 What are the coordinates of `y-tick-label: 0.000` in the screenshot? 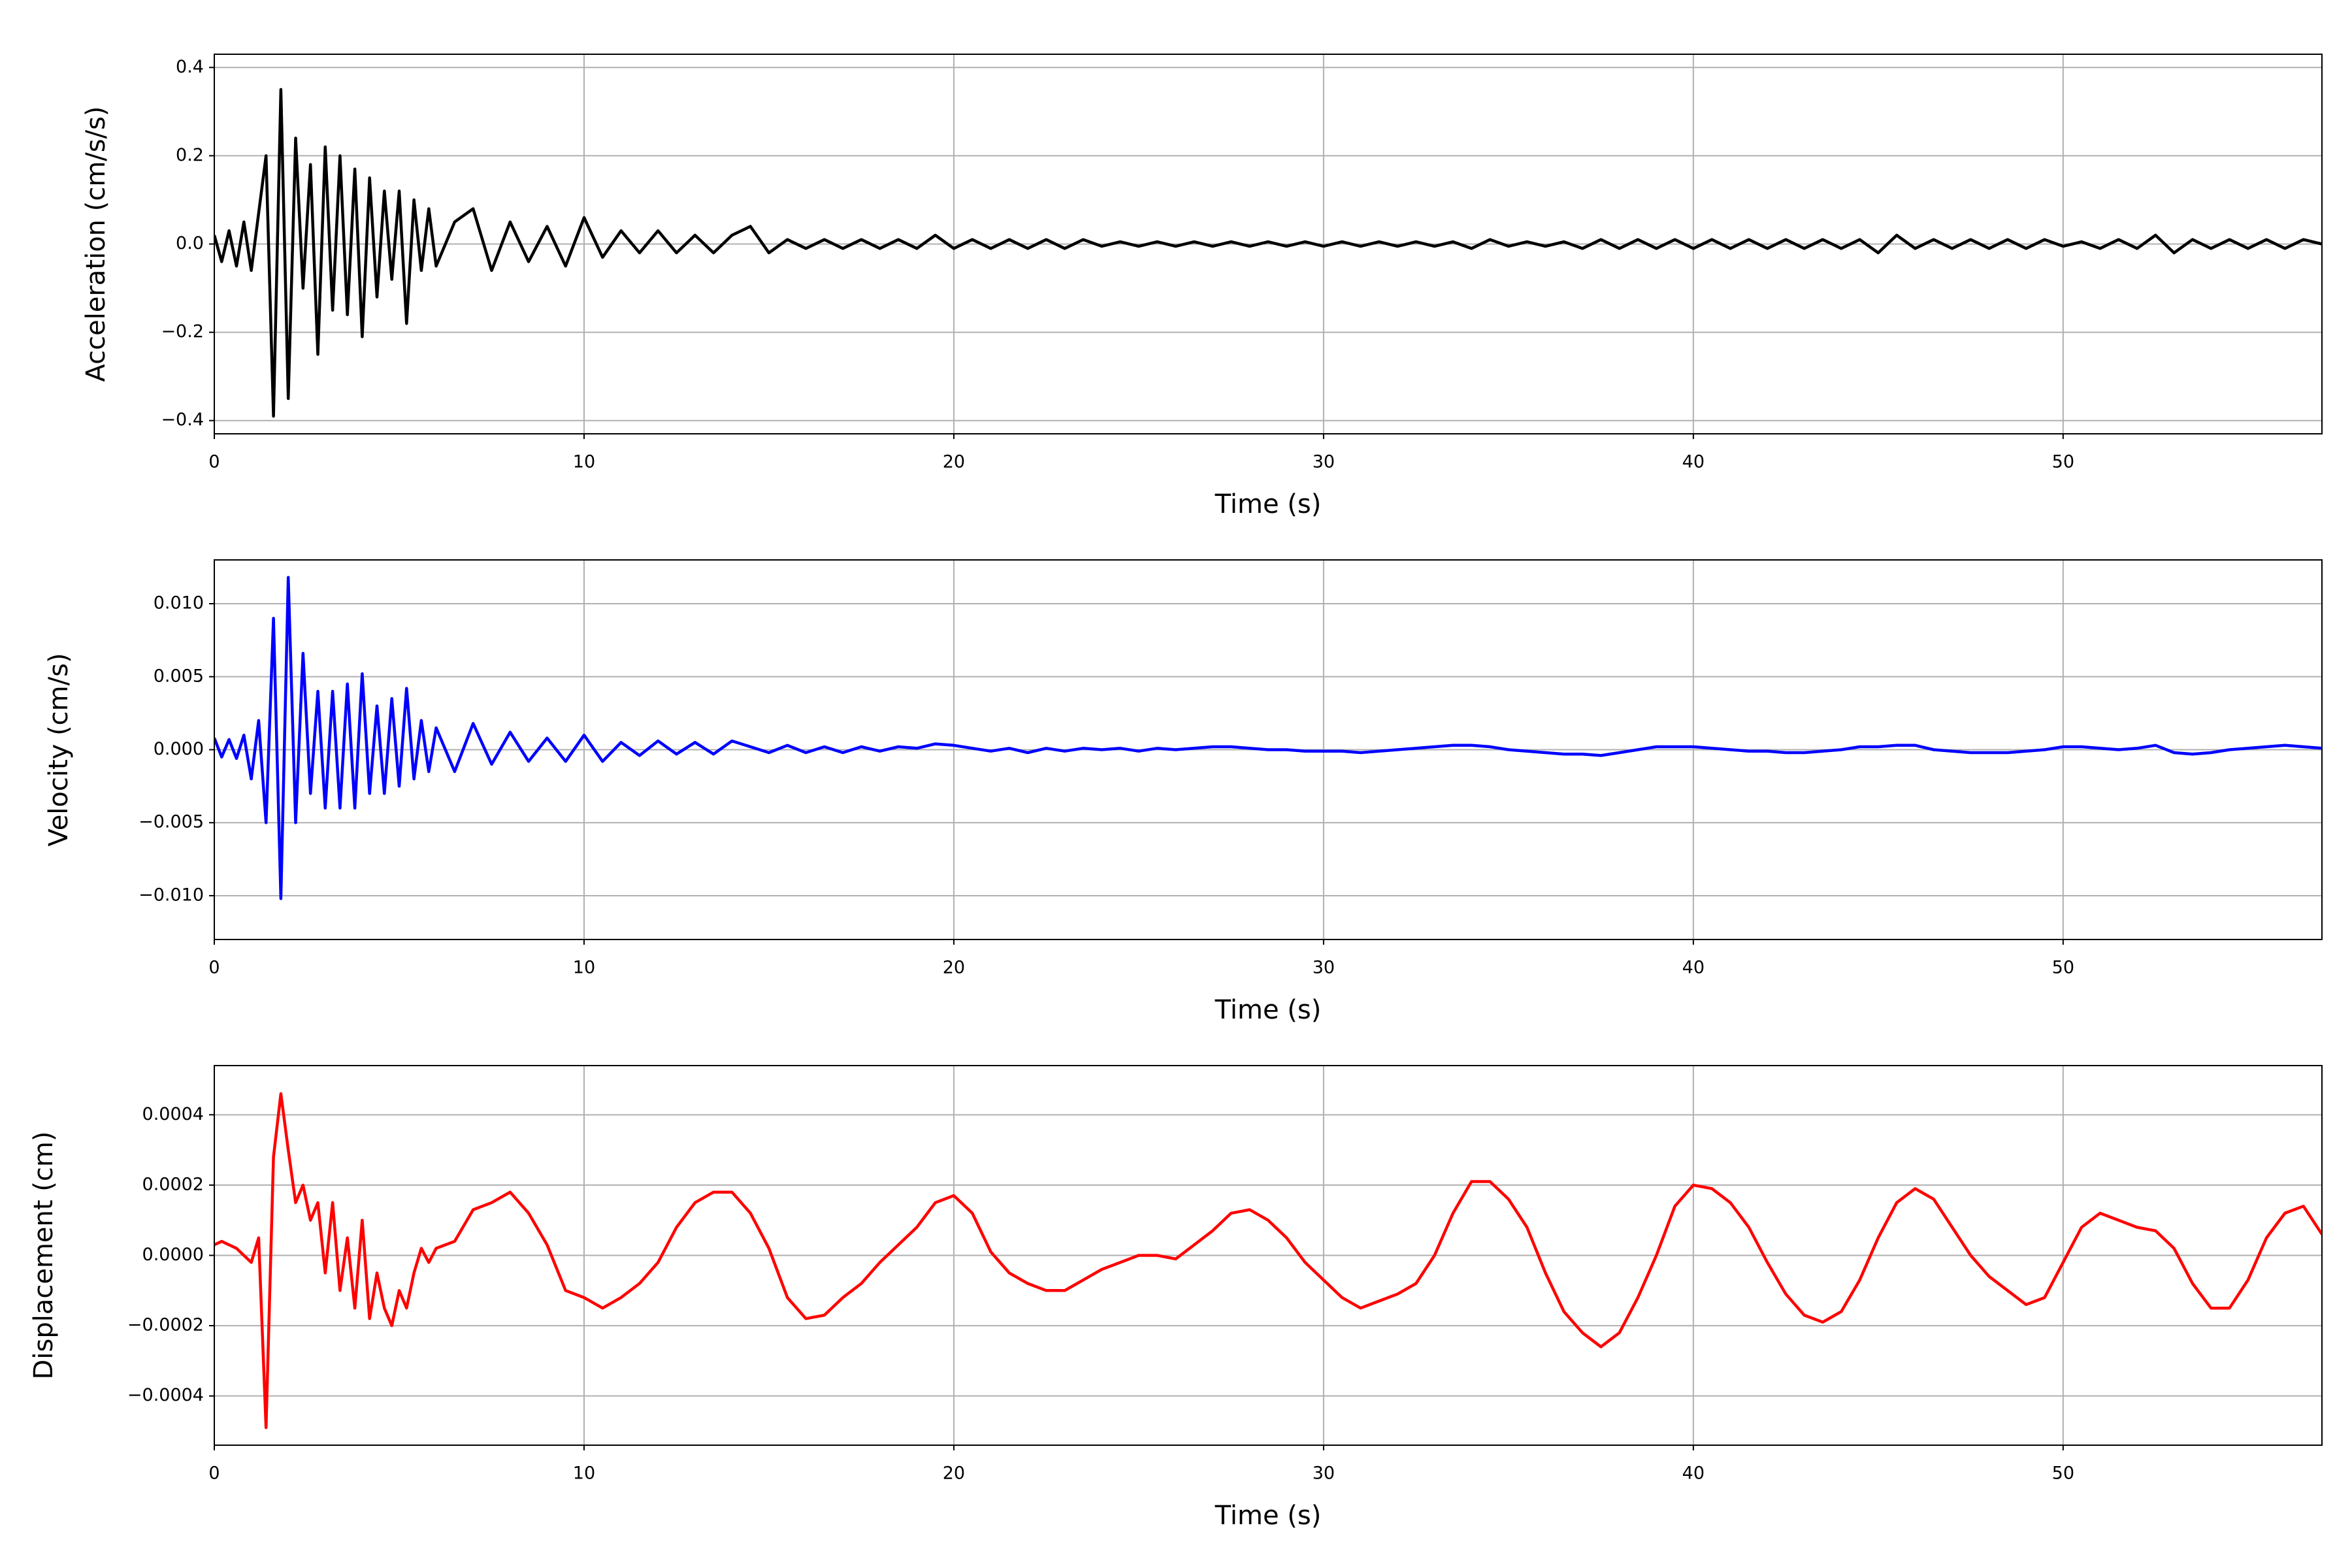 It's located at (179, 749).